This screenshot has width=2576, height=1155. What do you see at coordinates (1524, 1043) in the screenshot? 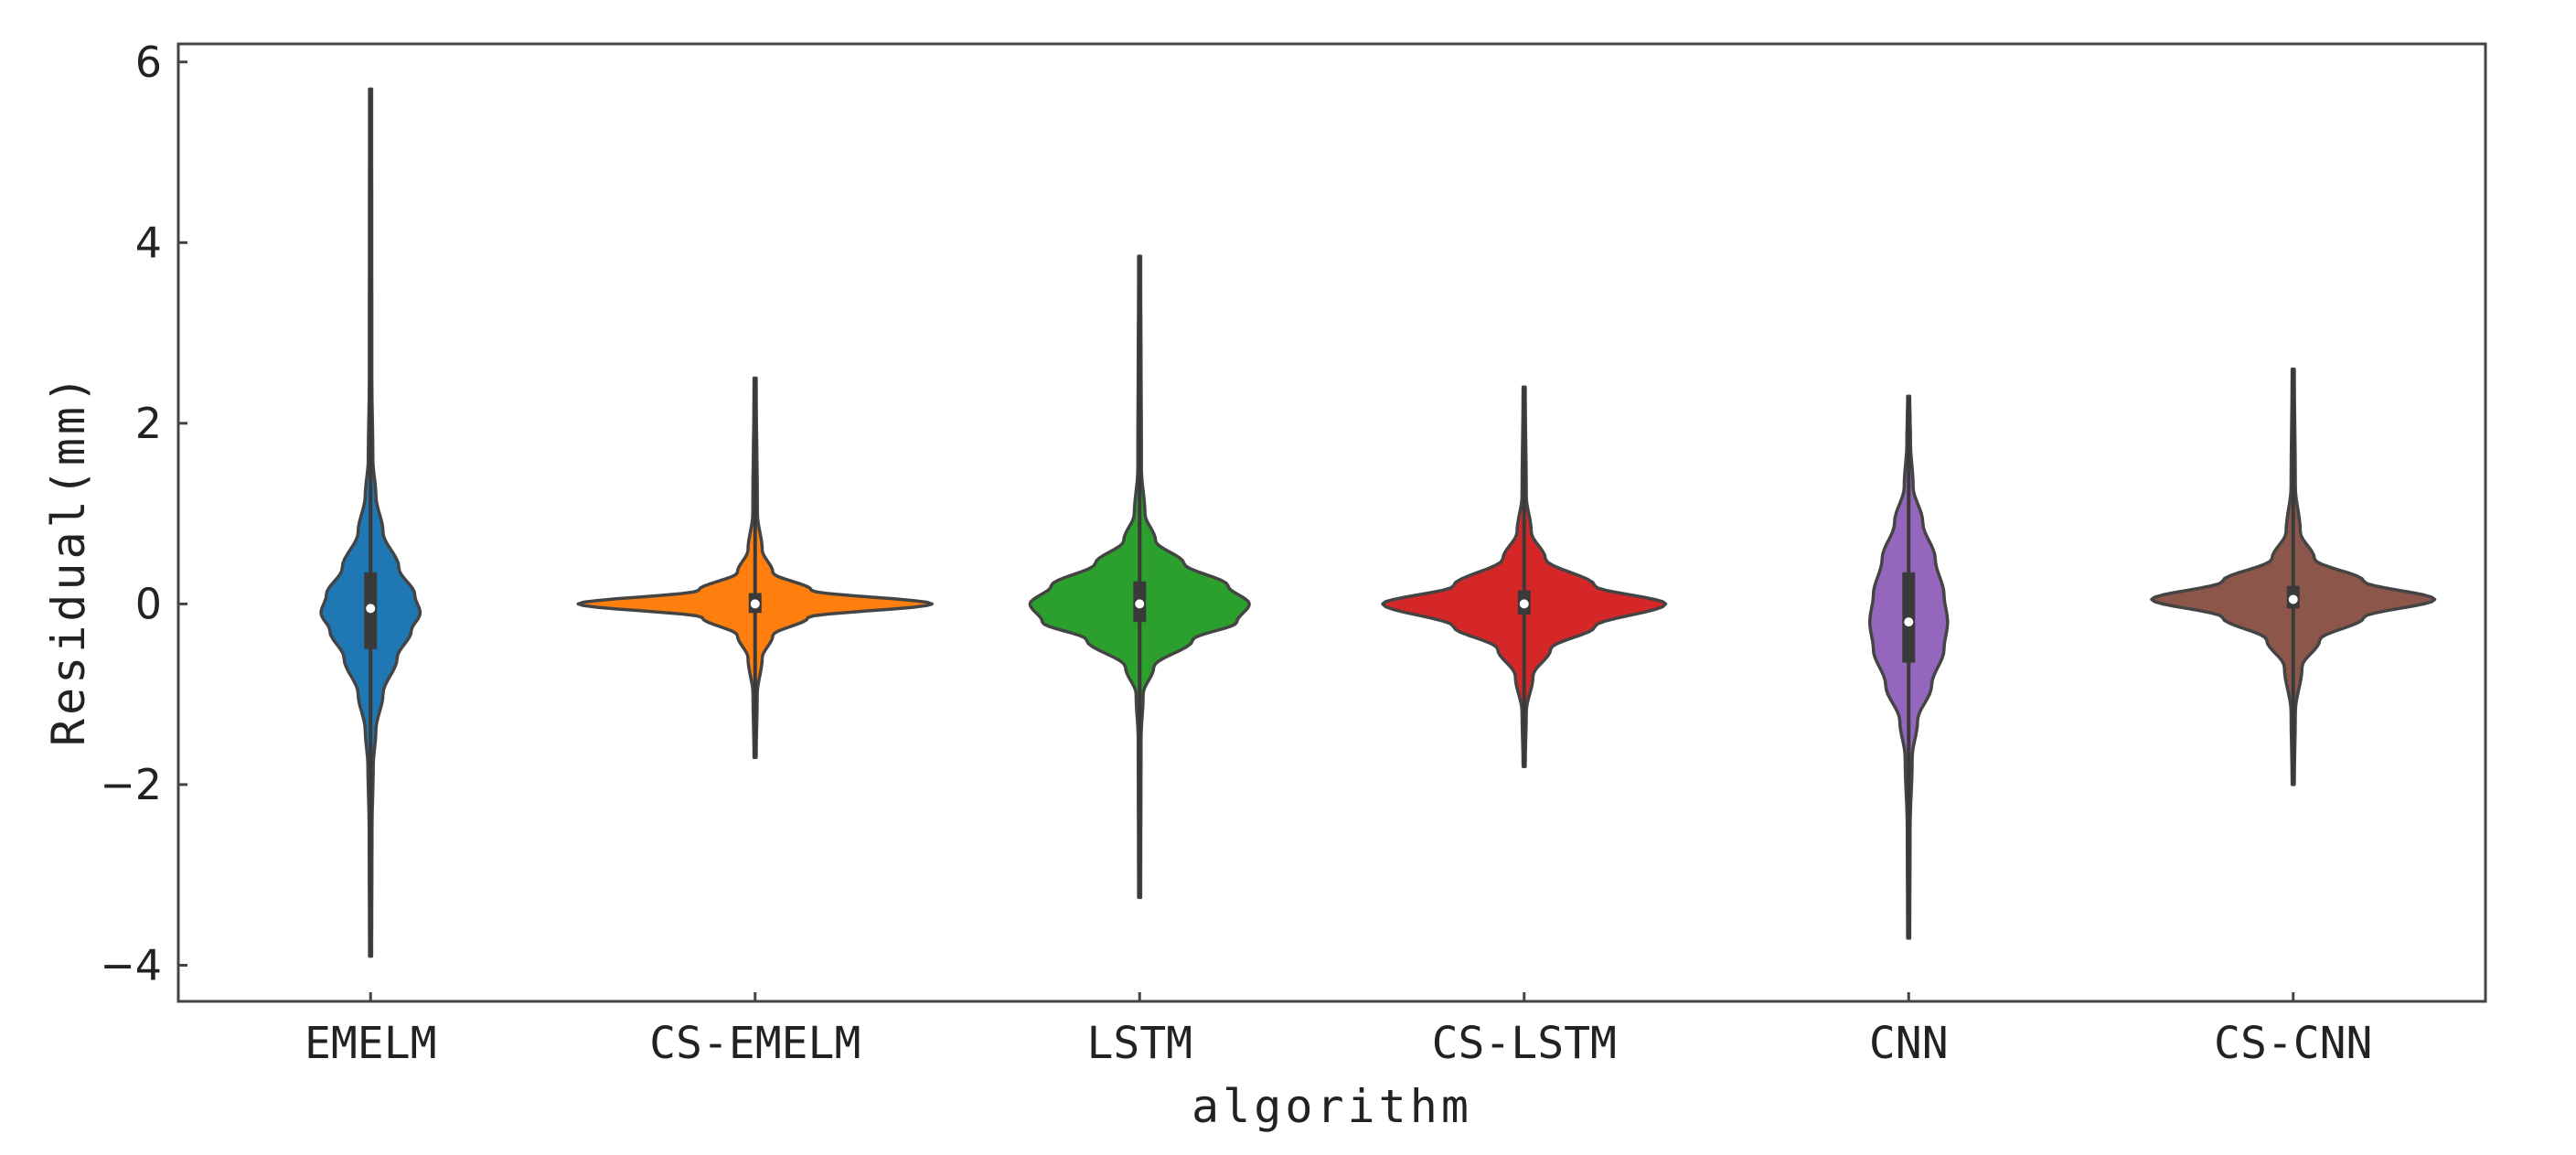
I see `x-tick-label: CS-LSTM` at bounding box center [1524, 1043].